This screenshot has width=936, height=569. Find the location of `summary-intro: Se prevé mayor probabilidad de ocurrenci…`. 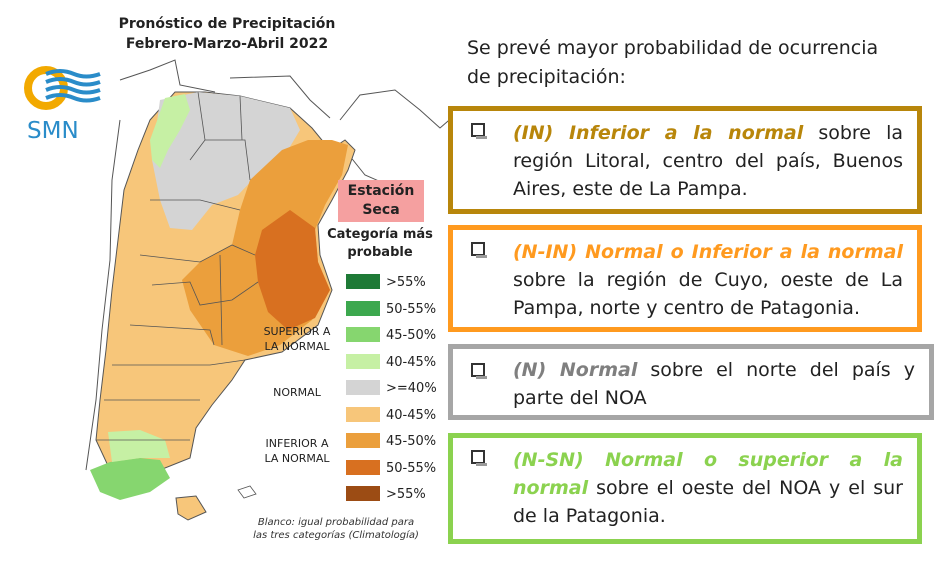

summary-intro: Se prevé mayor probabilidad de ocurrenci… is located at coordinates (673, 62).